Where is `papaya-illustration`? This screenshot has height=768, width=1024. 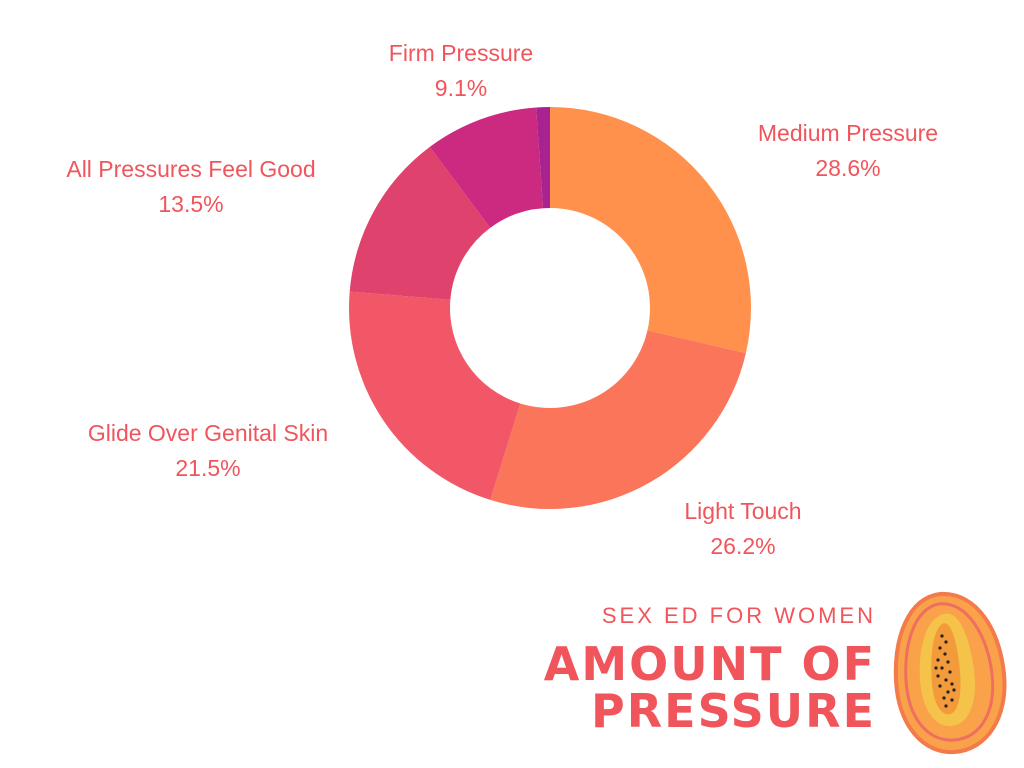
papaya-illustration is located at coordinates (950, 673).